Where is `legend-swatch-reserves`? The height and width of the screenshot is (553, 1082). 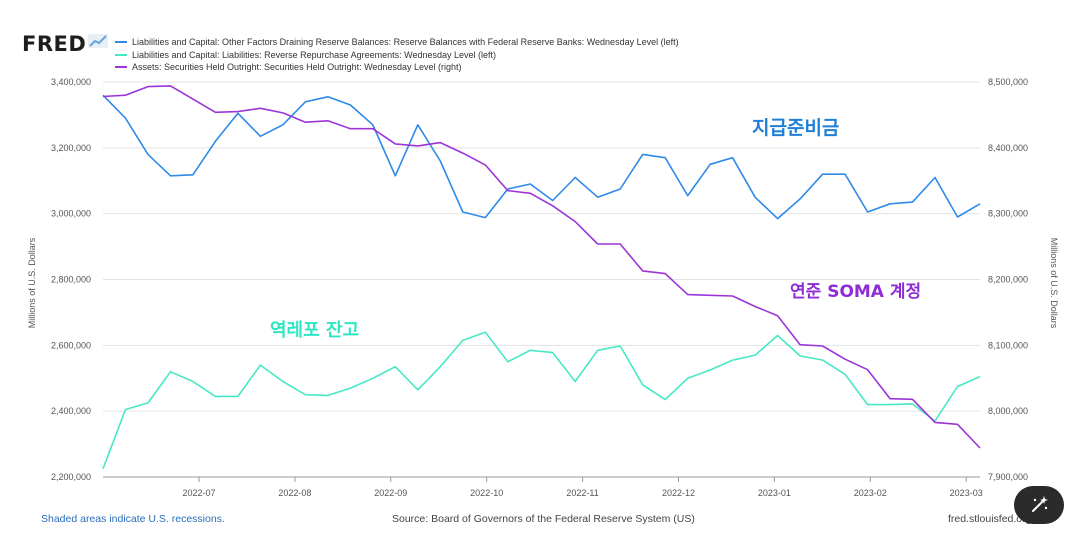 legend-swatch-reserves is located at coordinates (121, 42).